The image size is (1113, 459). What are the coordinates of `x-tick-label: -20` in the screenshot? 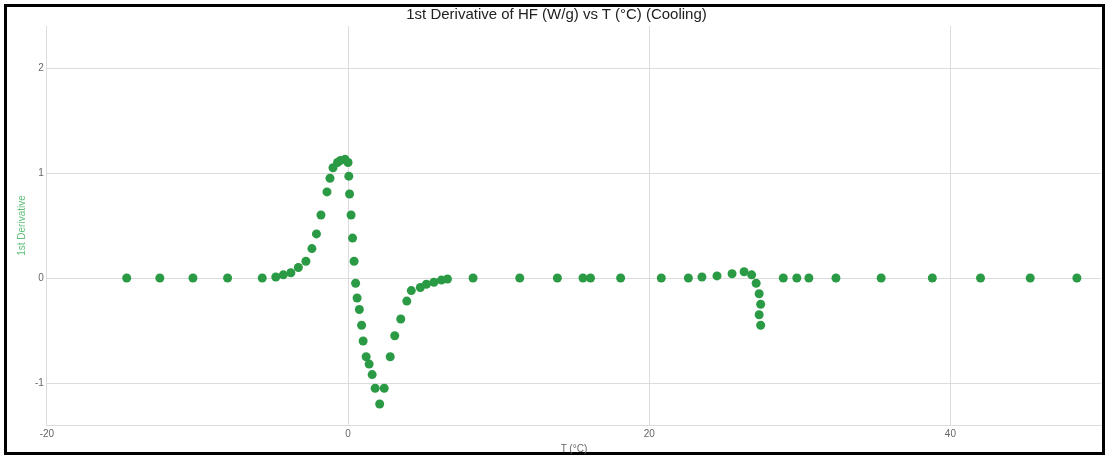 It's located at (47, 433).